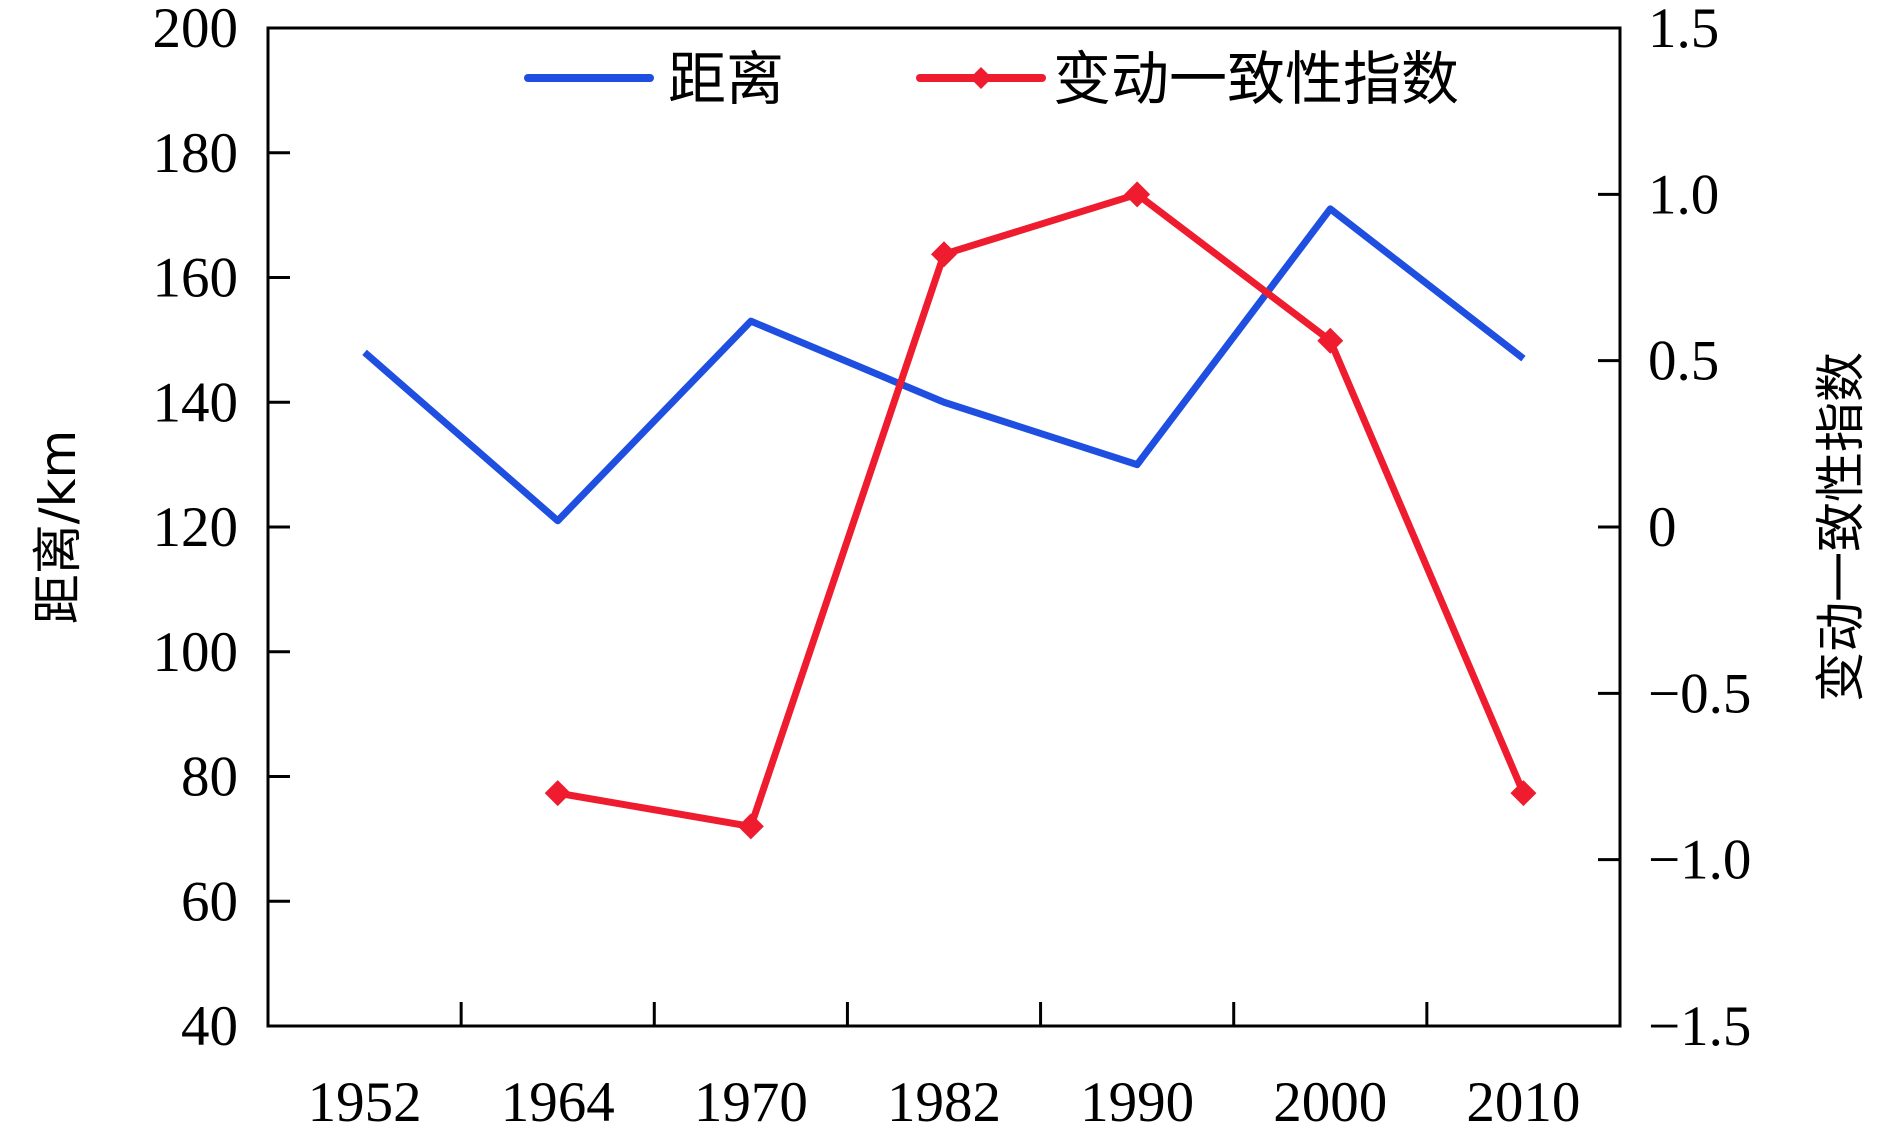 This screenshot has height=1140, width=1890. Describe the element at coordinates (58, 527) in the screenshot. I see `y-axis-left-title: 距离/km` at that location.